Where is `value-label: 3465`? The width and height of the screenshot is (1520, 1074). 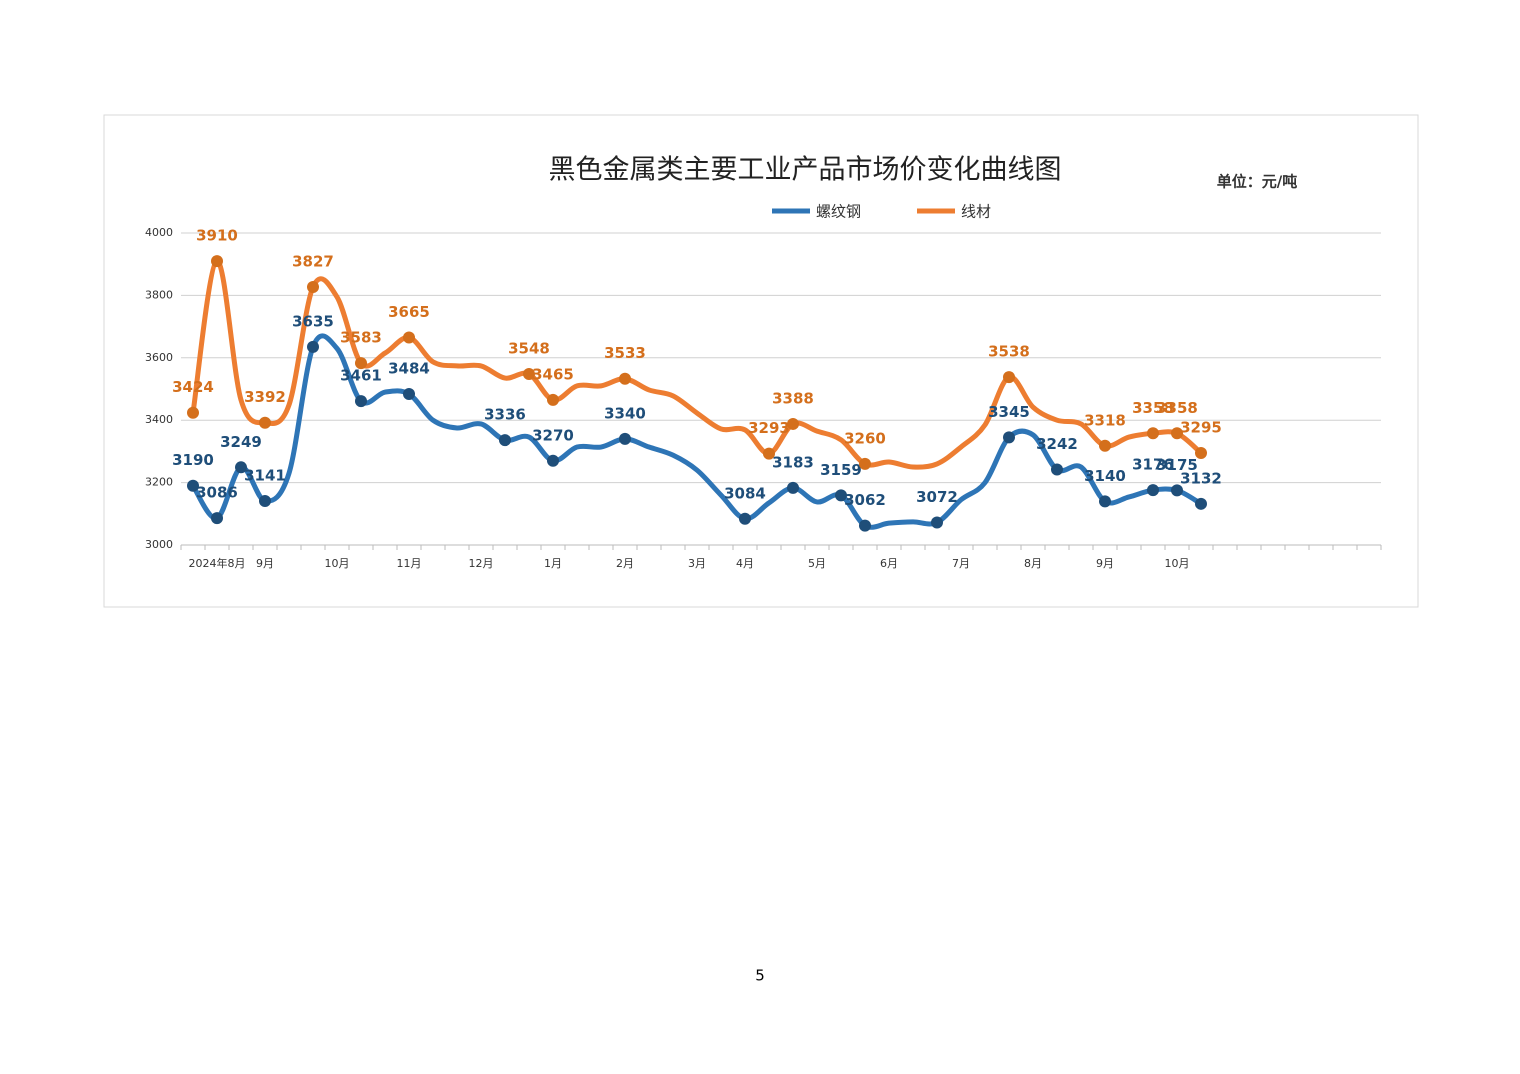 value-label: 3465 is located at coordinates (553, 374).